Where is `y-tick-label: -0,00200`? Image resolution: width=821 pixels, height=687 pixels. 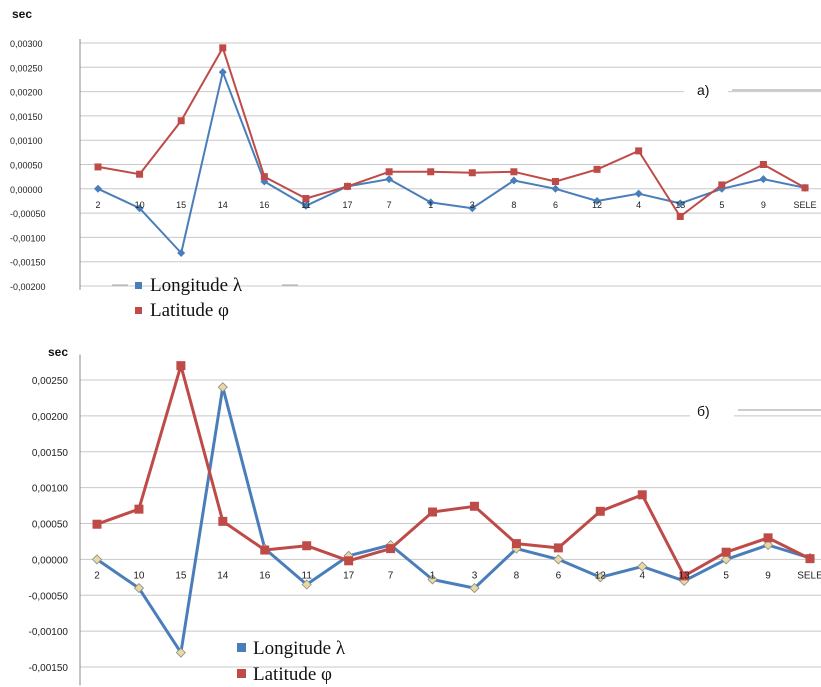 y-tick-label: -0,00200 is located at coordinates (28, 287).